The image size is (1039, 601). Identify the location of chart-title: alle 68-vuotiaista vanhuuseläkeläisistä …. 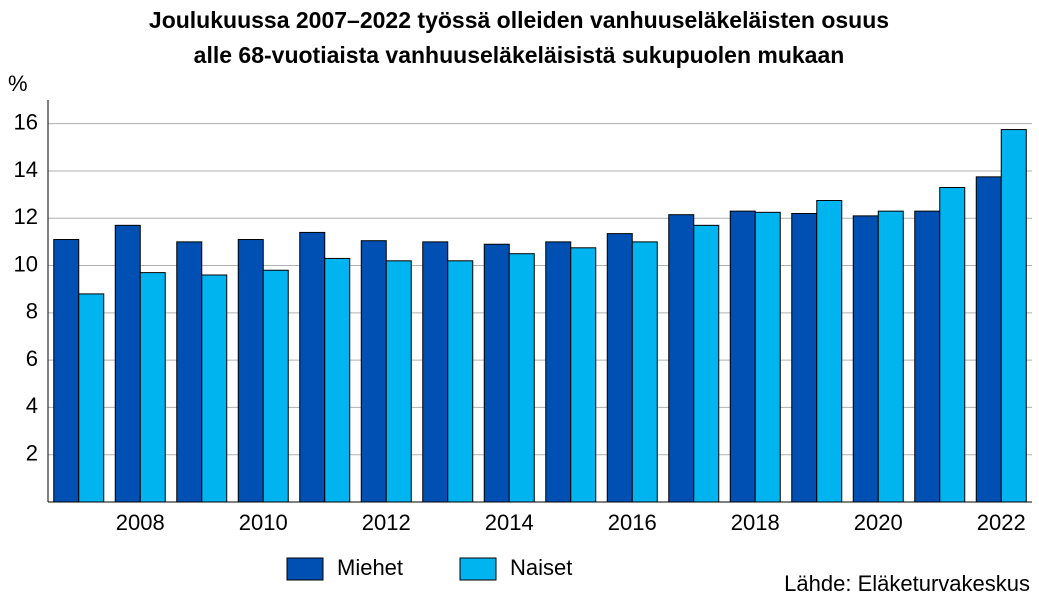
(519, 55).